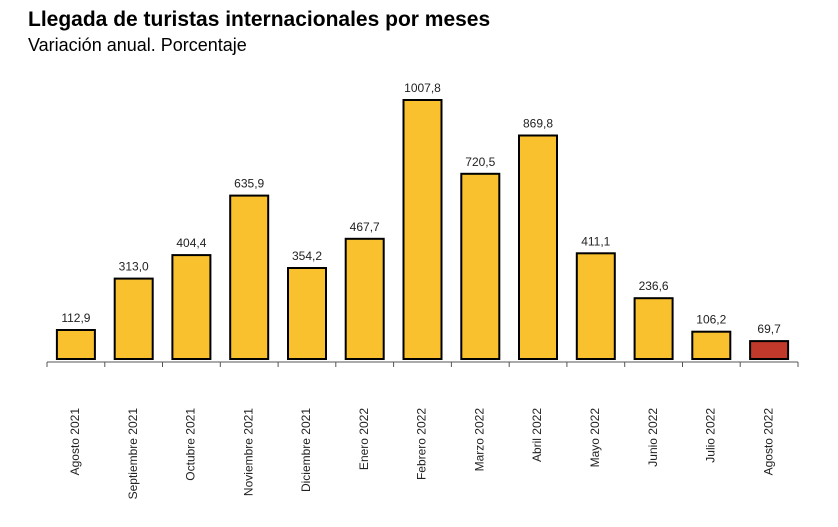 This screenshot has width=838, height=527. Describe the element at coordinates (768, 442) in the screenshot. I see `x-tick-label: Agosto 2022` at that location.